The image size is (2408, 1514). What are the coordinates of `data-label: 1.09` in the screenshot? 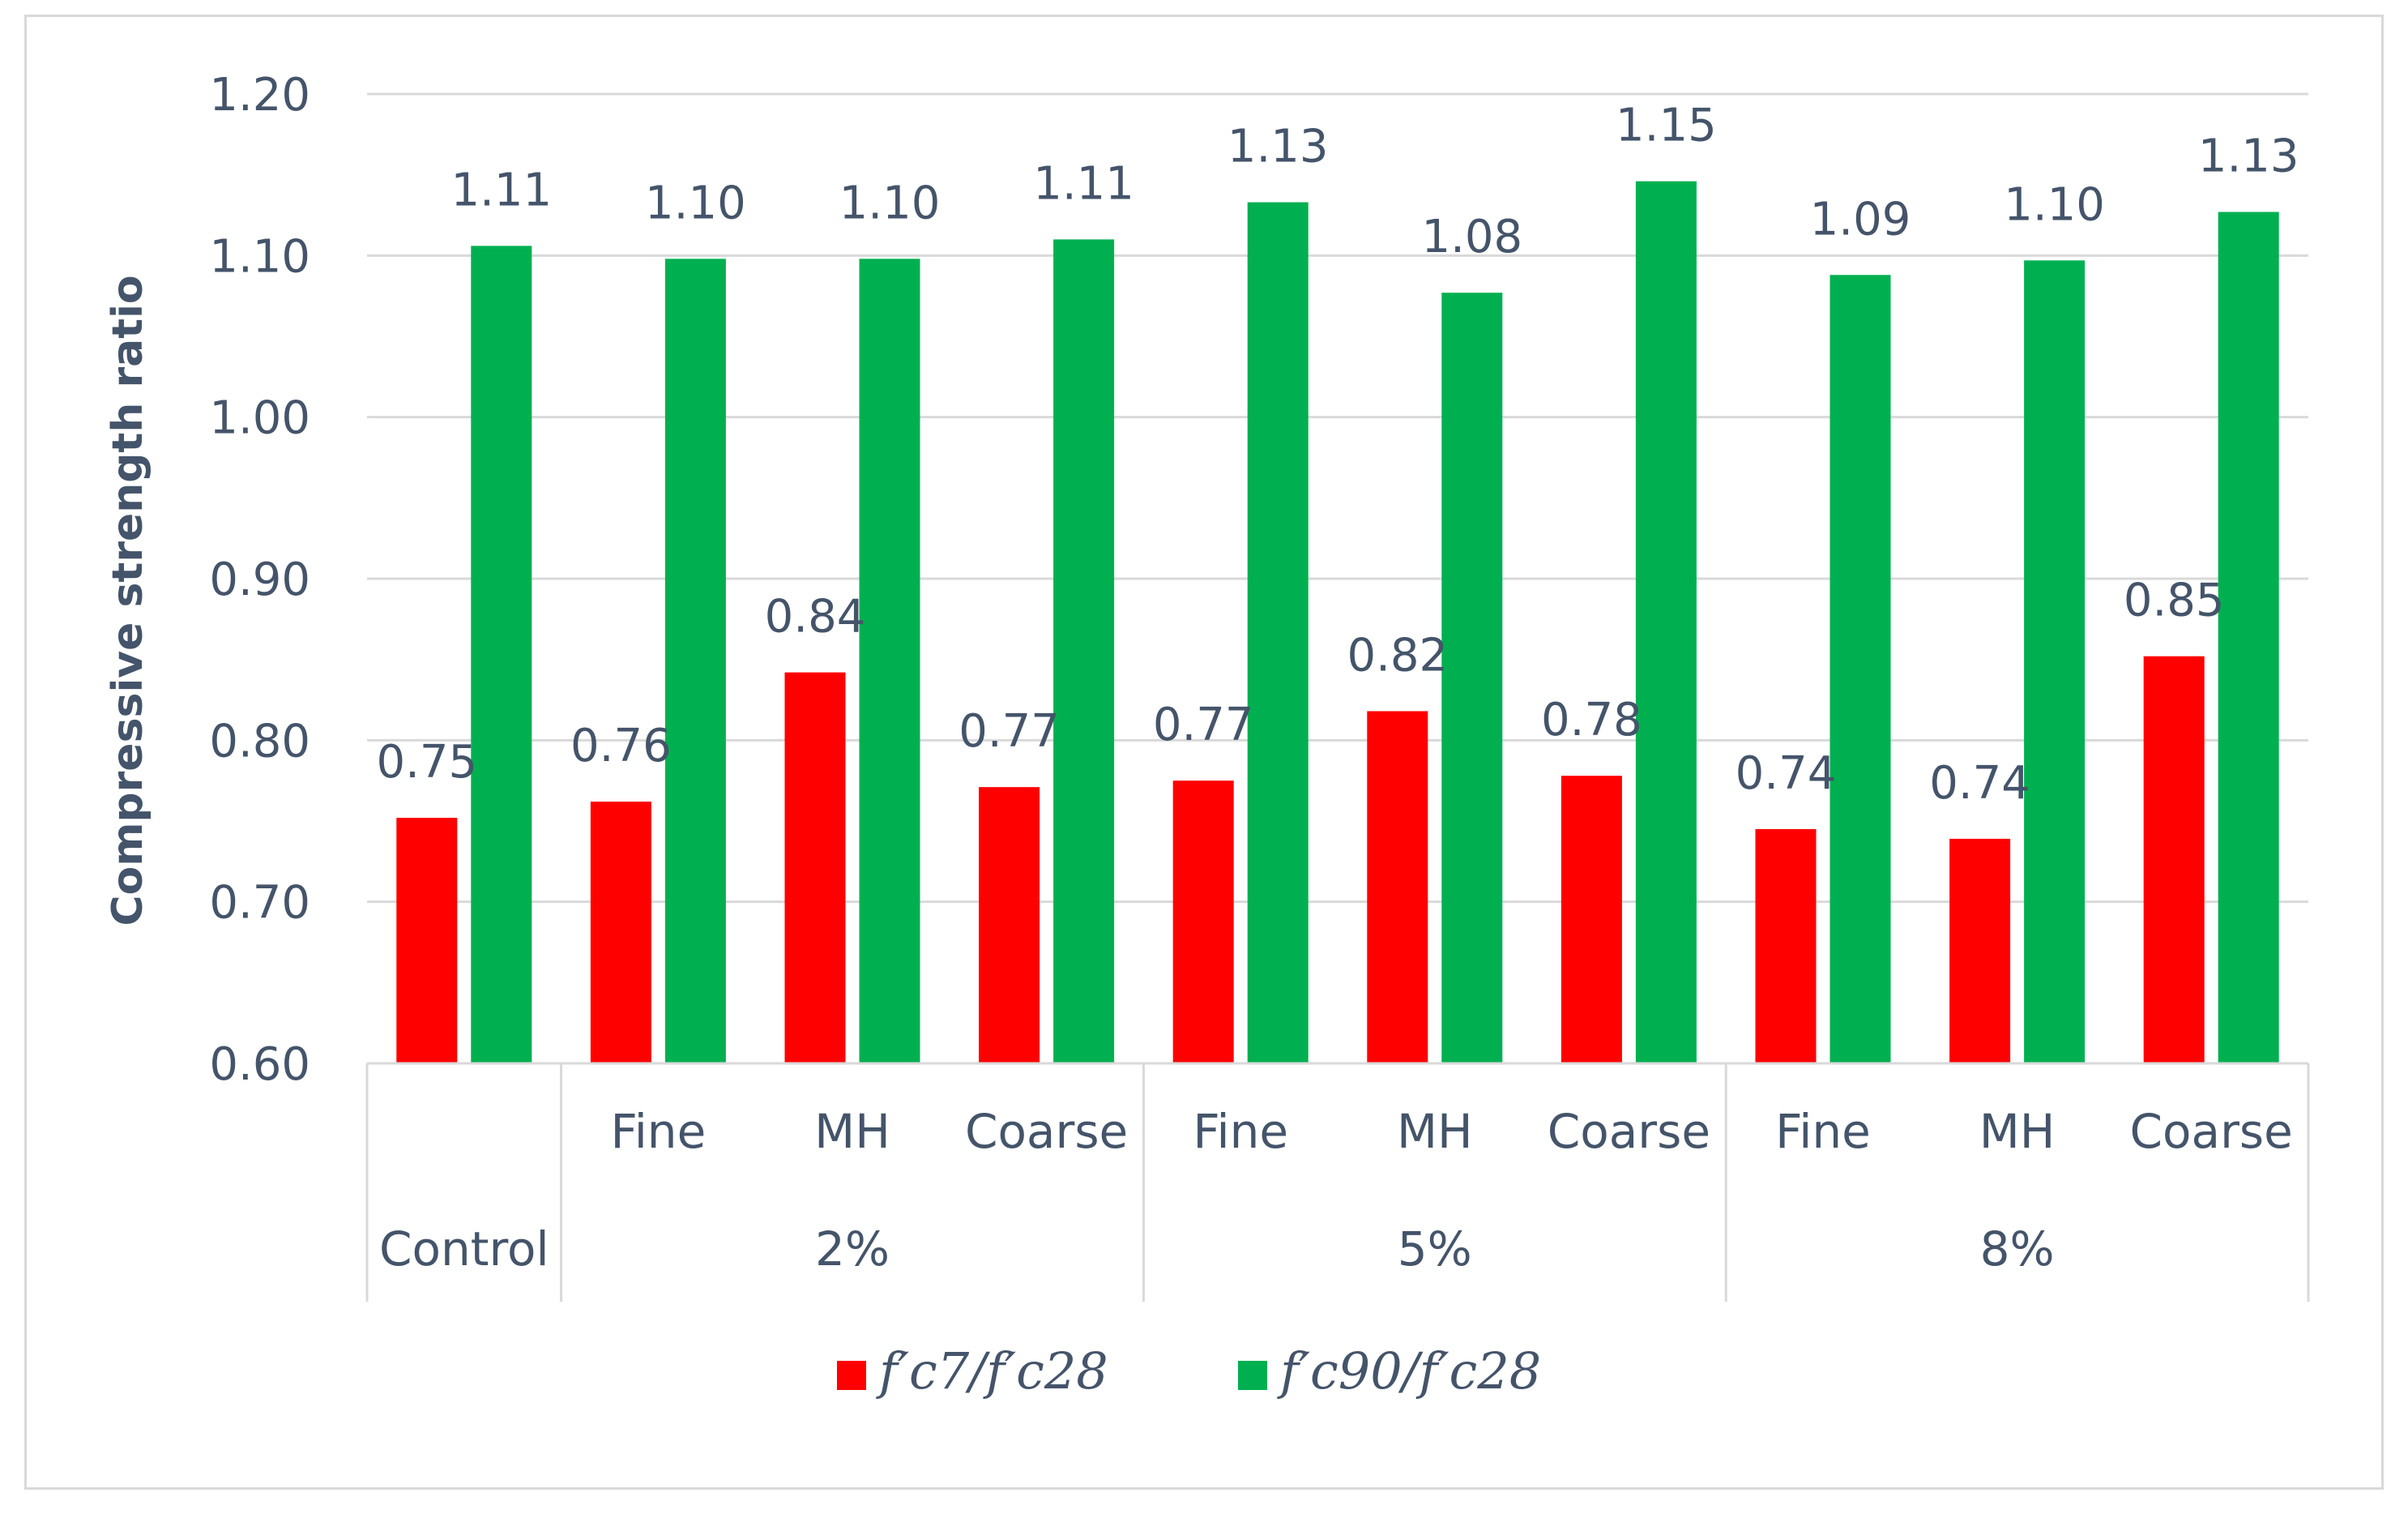 It's located at (1861, 219).